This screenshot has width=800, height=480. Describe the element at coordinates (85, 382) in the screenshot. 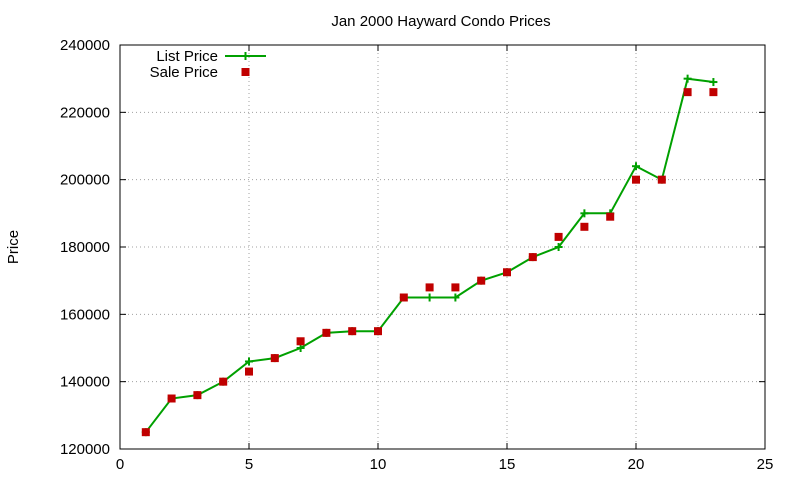

I see `y-tick-label: 140000` at that location.